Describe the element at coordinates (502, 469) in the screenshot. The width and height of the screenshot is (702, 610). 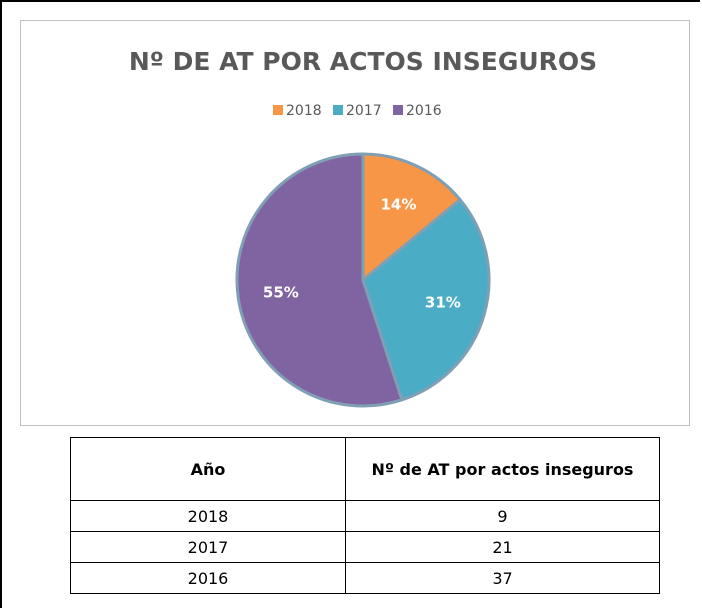
I see `header-cell: Nº de AT por actos inseguros` at that location.